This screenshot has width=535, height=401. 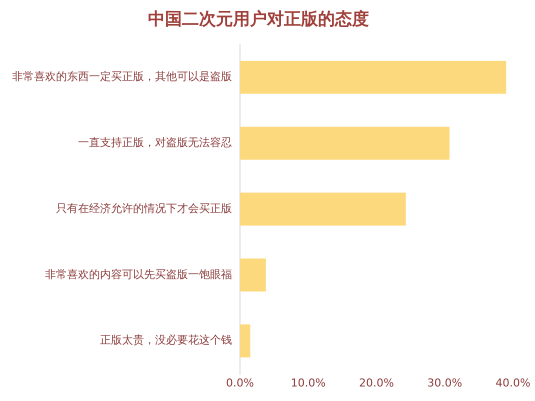 What do you see at coordinates (258, 20) in the screenshot?
I see `chart-title: 中国二次元用户对正版的态度` at bounding box center [258, 20].